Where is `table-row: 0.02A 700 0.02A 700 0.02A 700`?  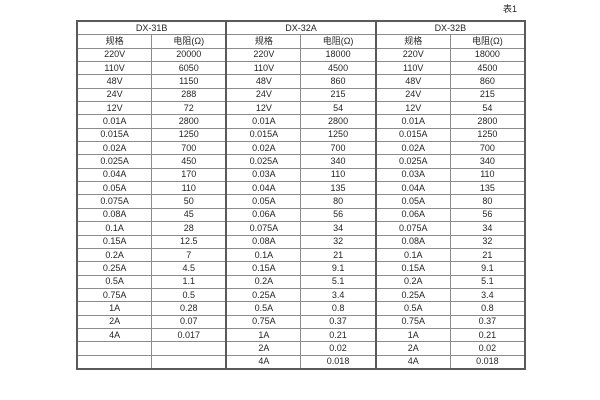
table-row: 0.02A 700 0.02A 700 0.02A 700 is located at coordinates (301, 148).